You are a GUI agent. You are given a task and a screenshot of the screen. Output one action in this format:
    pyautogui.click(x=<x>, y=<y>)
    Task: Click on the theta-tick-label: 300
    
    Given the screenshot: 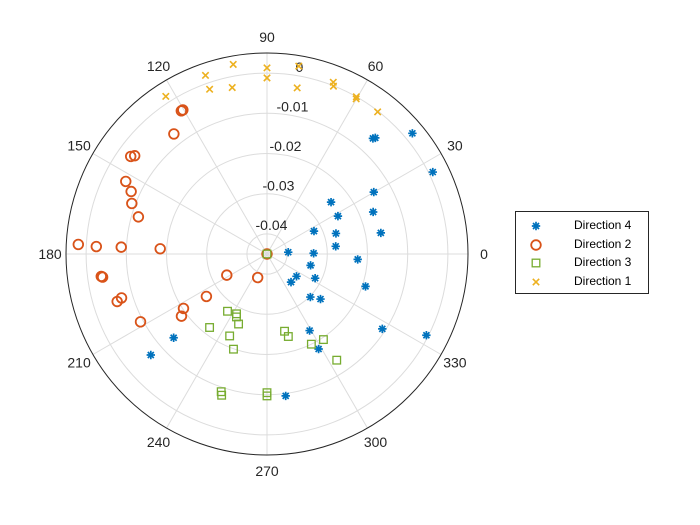 What is the action you would take?
    pyautogui.click(x=376, y=442)
    